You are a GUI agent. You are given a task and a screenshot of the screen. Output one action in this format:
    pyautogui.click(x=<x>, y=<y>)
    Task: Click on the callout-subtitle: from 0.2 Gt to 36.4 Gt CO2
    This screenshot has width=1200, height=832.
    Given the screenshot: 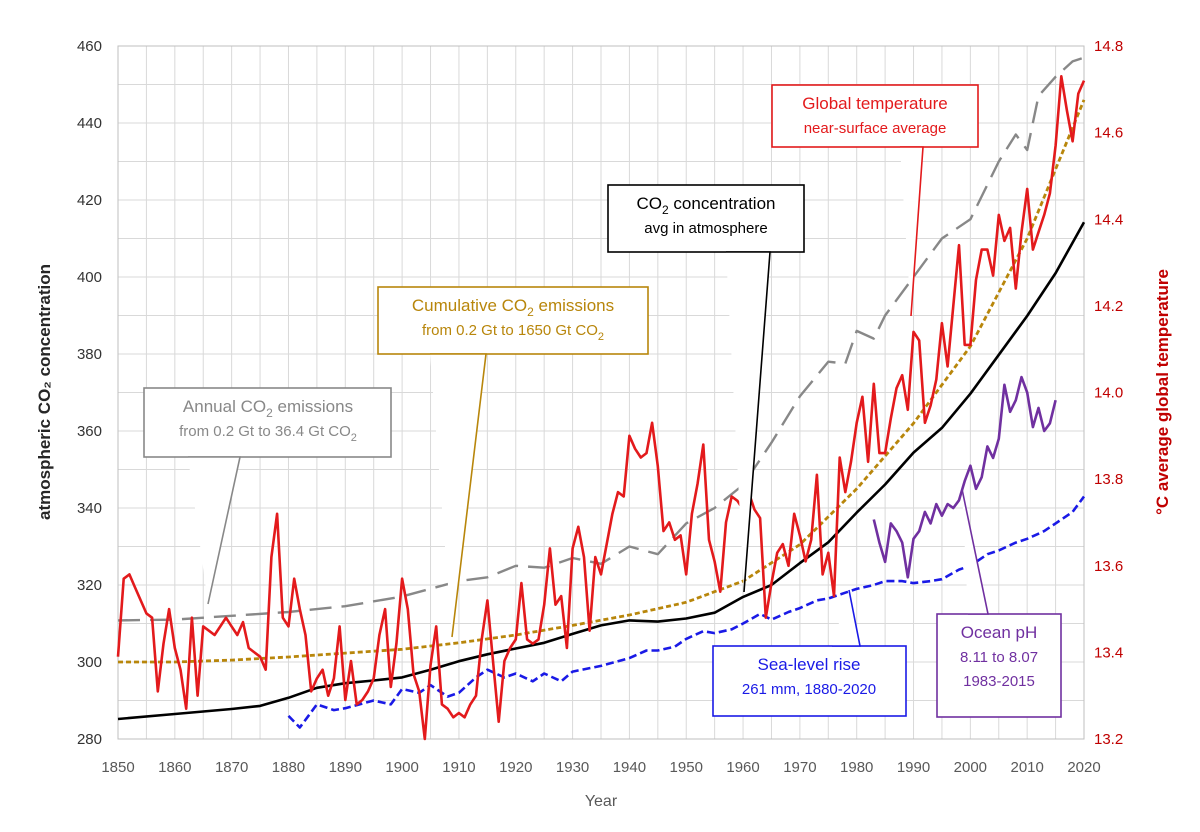 What is the action you would take?
    pyautogui.click(x=268, y=433)
    